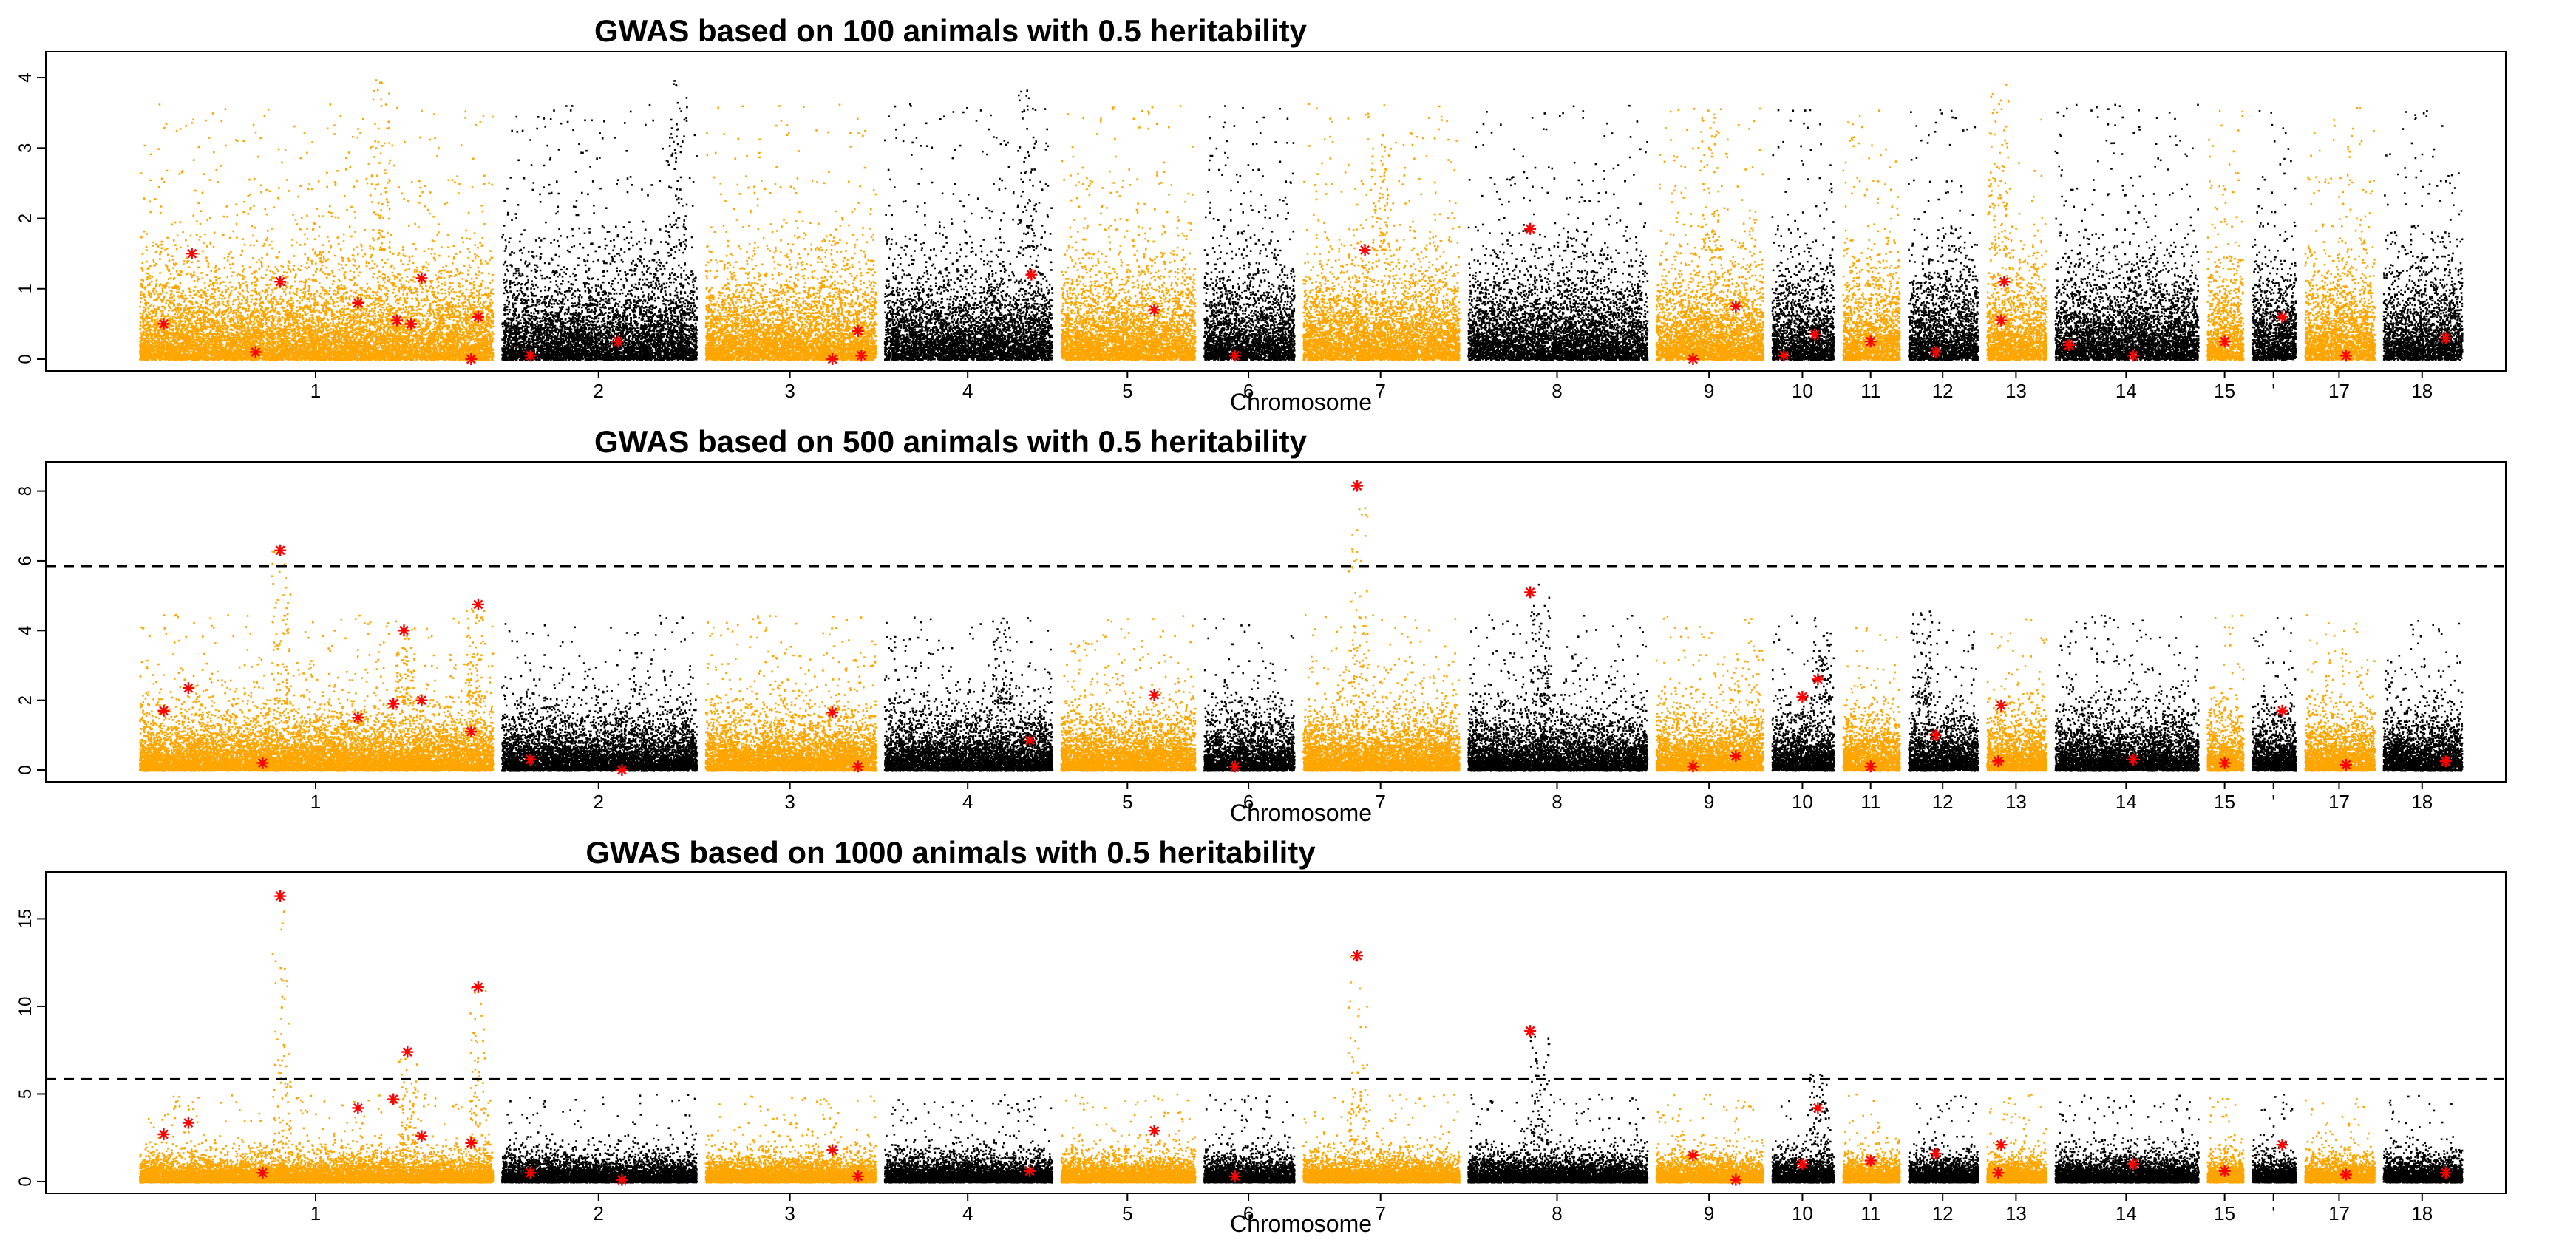 The image size is (2576, 1254). Describe the element at coordinates (789, 391) in the screenshot. I see `x-tick-label-chr-3: 3` at that location.